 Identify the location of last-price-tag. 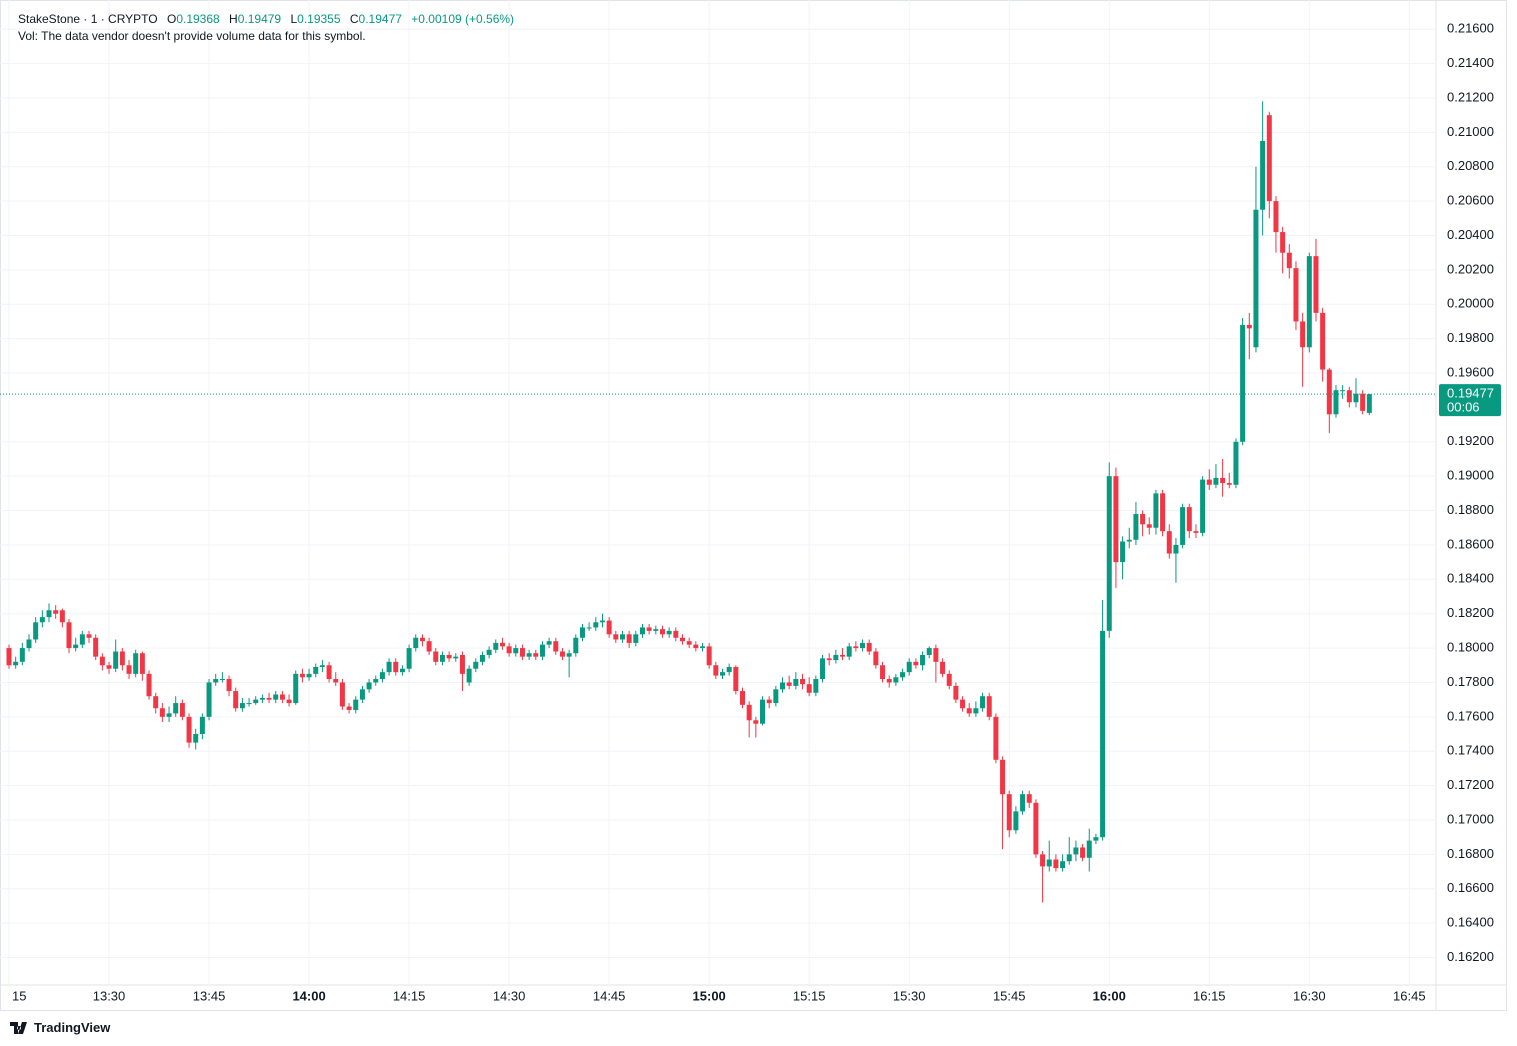
(1470, 400).